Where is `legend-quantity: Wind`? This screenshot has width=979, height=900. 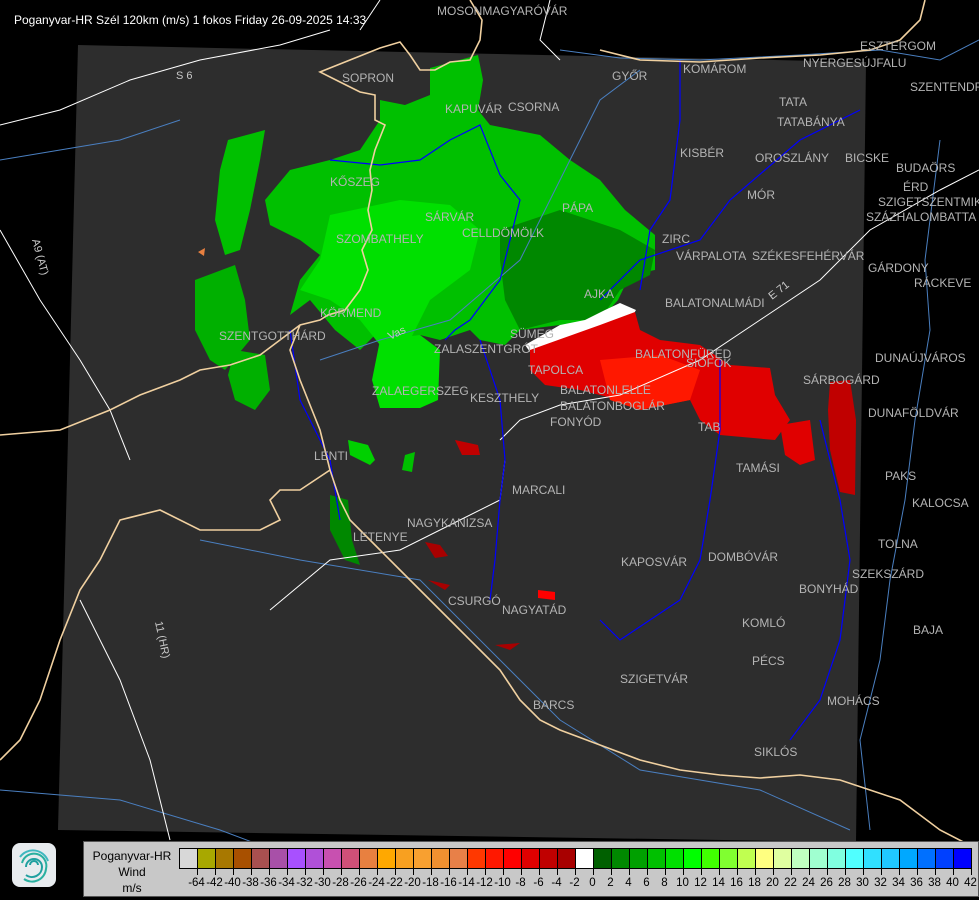 legend-quantity: Wind is located at coordinates (132, 872).